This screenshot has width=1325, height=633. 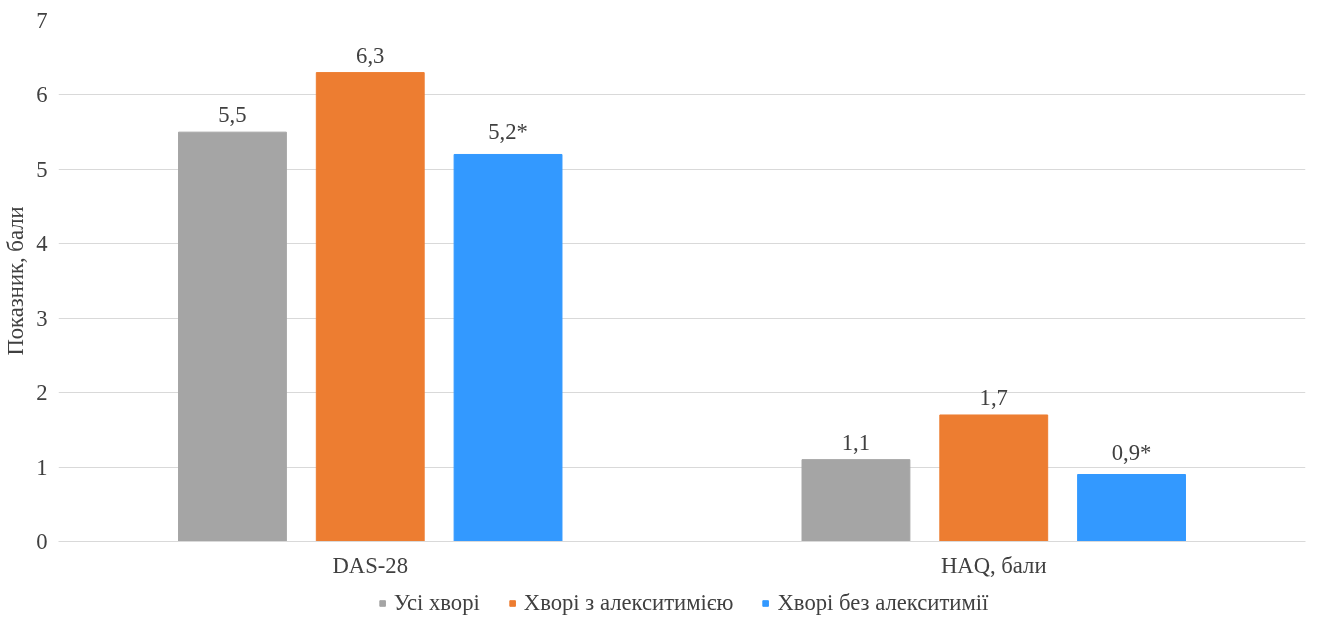 I want to click on x-tick-label: HAQ, бали, so click(x=993, y=565).